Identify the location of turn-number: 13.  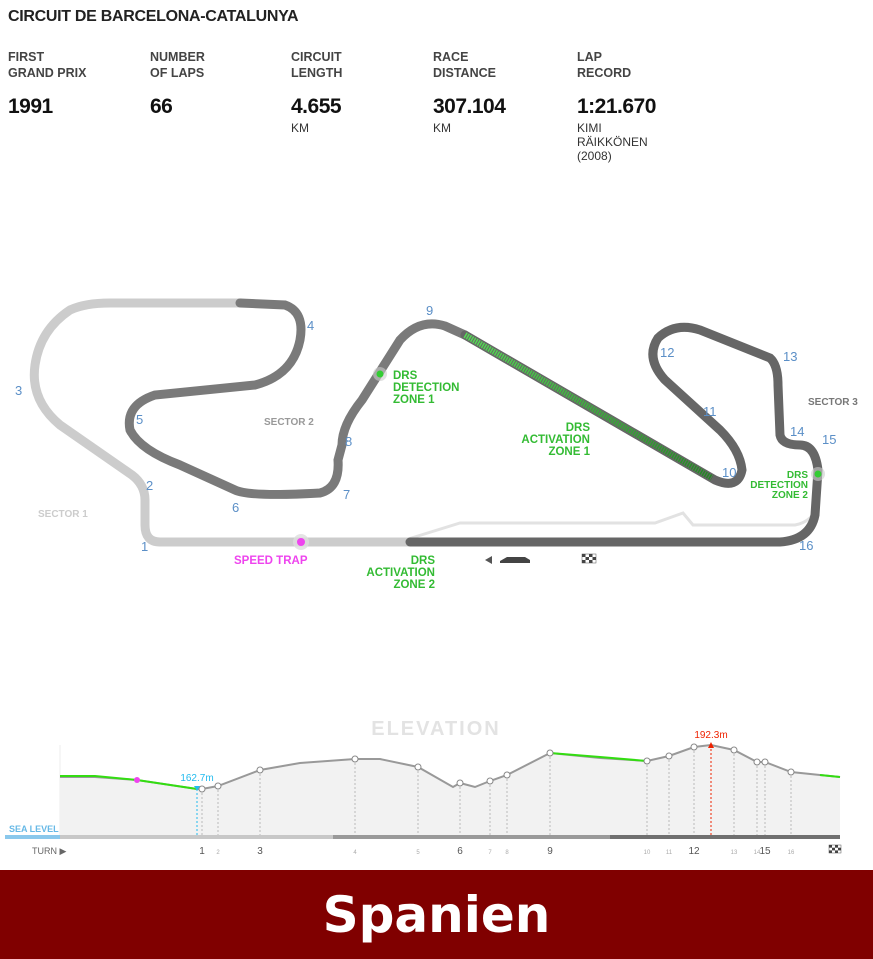
(790, 356).